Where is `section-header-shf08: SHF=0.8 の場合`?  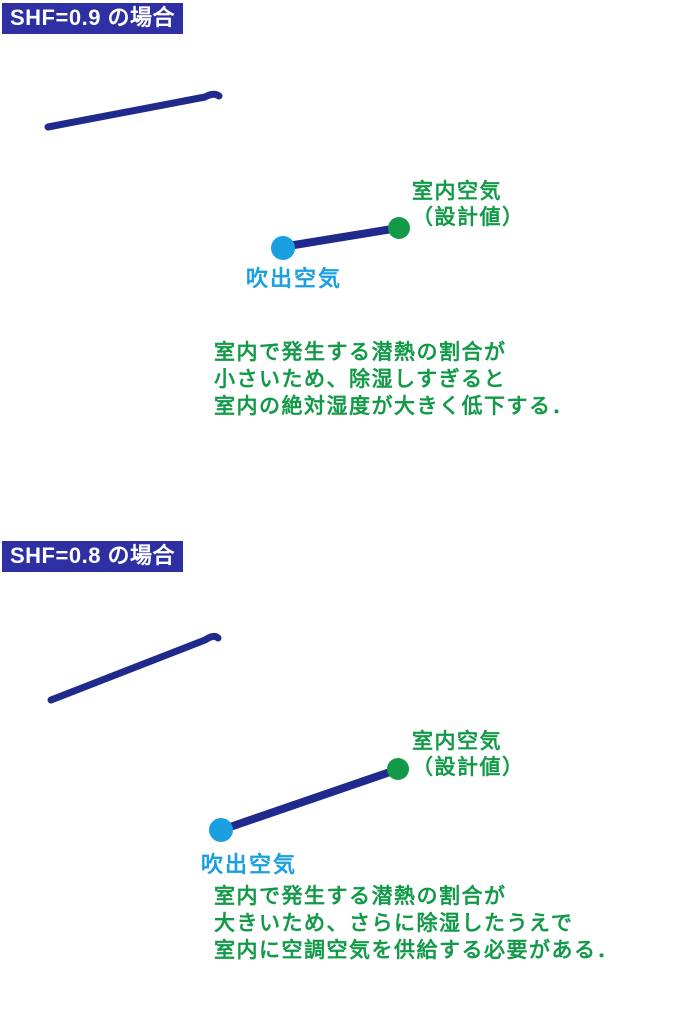 section-header-shf08: SHF=0.8 の場合 is located at coordinates (93, 556).